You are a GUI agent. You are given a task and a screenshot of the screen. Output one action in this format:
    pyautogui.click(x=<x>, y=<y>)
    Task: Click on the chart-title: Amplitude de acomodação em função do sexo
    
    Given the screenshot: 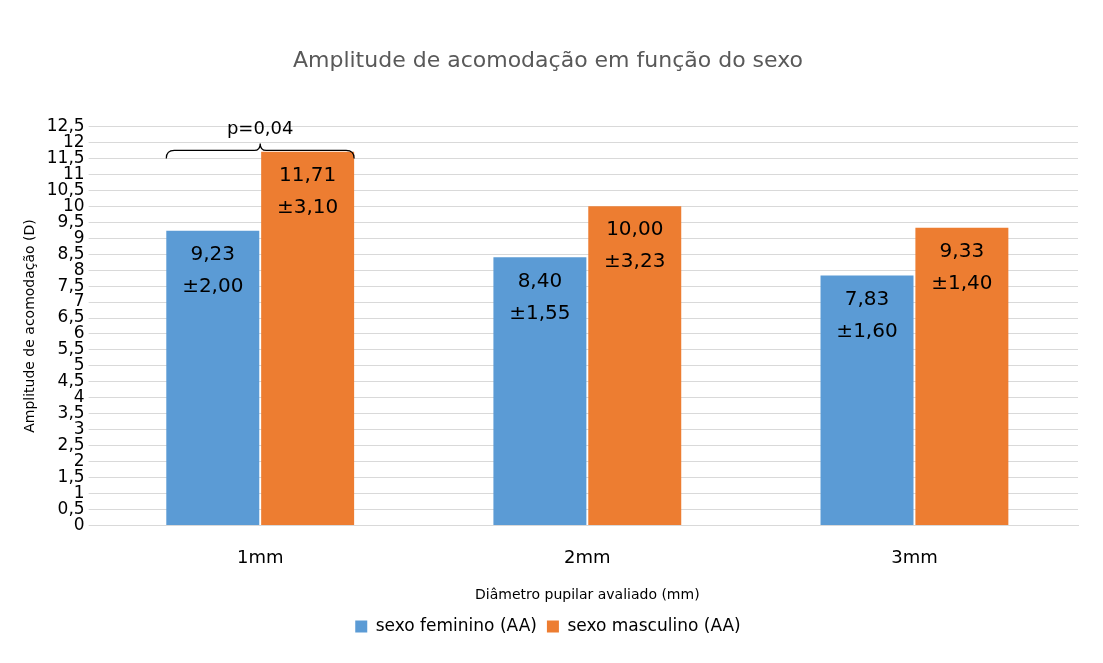 What is the action you would take?
    pyautogui.click(x=548, y=59)
    